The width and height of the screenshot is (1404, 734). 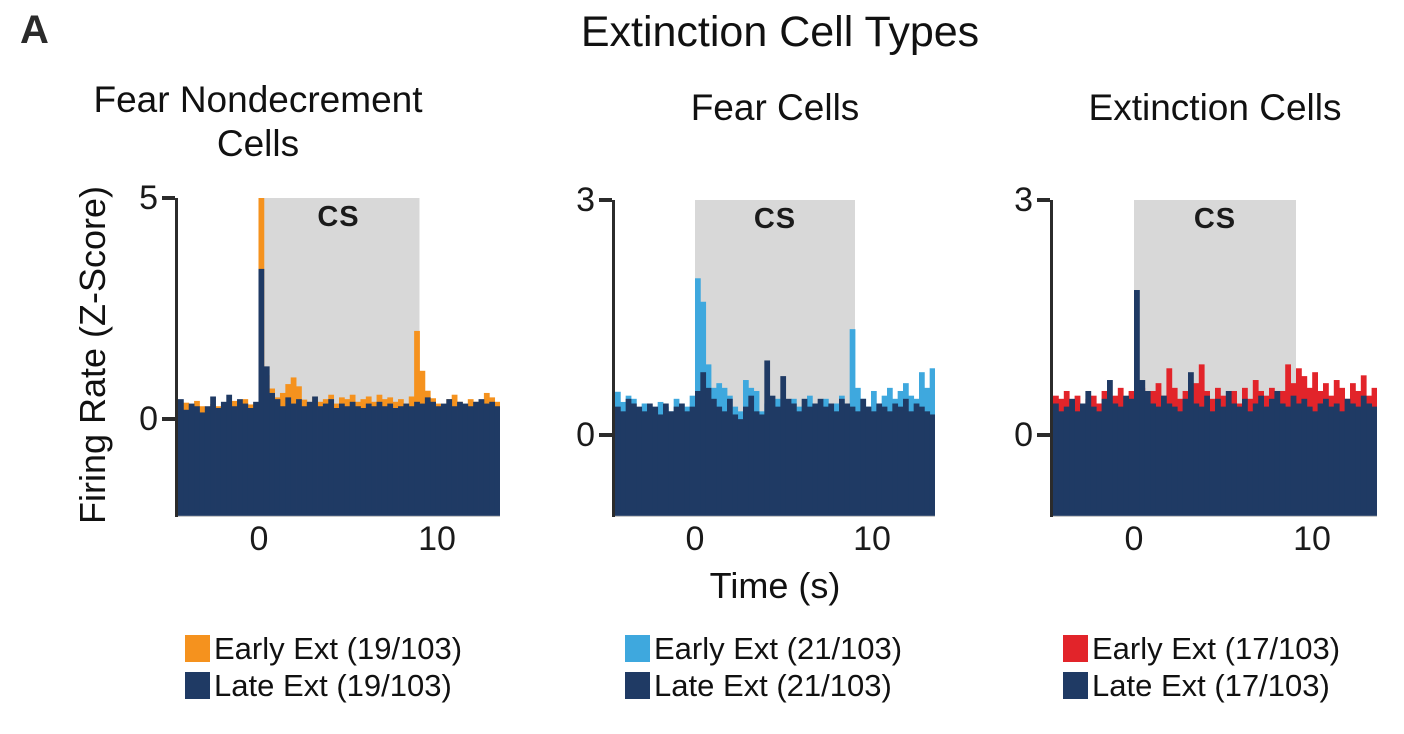 I want to click on legend-row-late: Late Ext (17/103), so click(x=1201, y=685).